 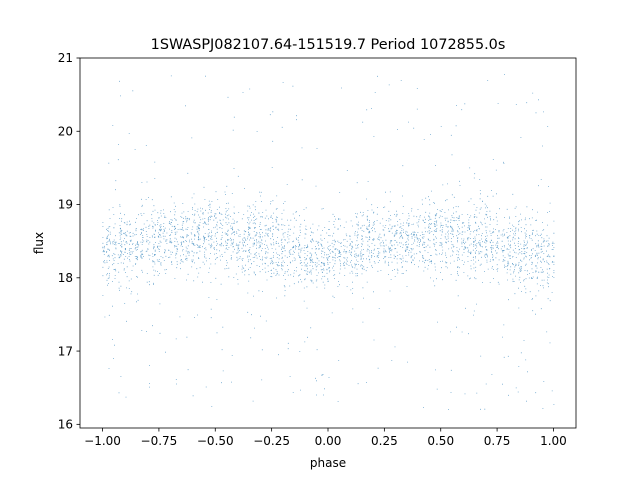 What do you see at coordinates (65, 351) in the screenshot?
I see `y-tick-label: 17` at bounding box center [65, 351].